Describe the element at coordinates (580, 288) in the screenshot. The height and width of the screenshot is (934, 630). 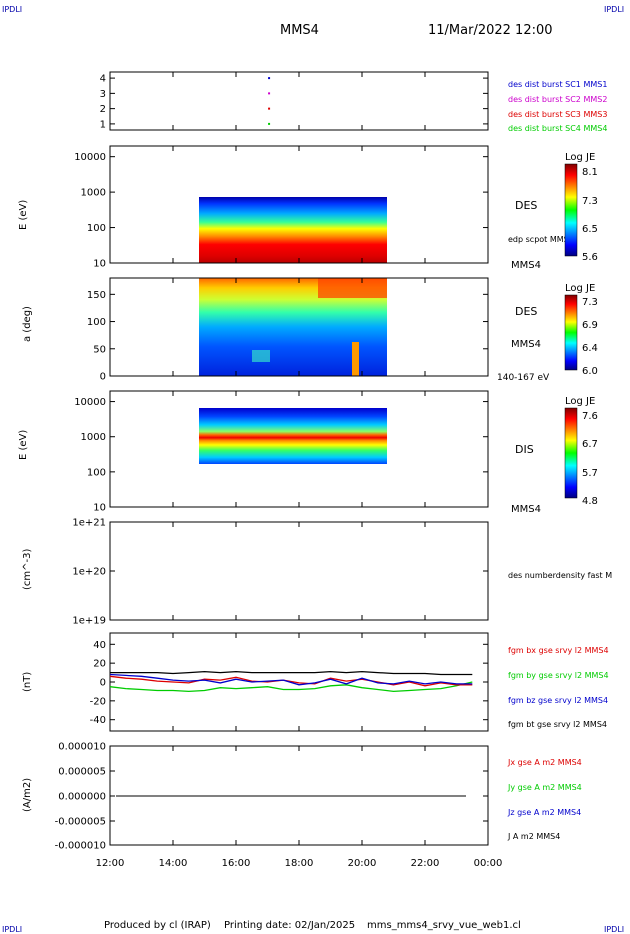
I see `colorbar-title-2: Log JE` at that location.